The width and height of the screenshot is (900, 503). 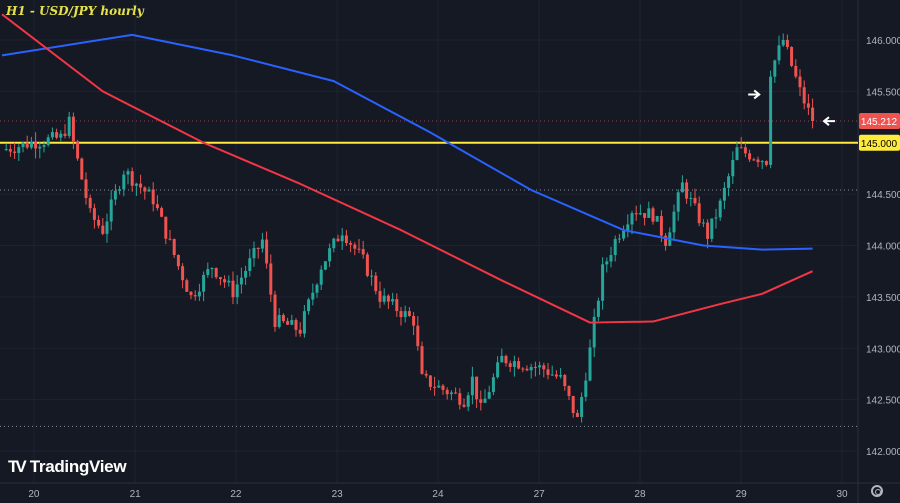 I want to click on time-tick-label: 22, so click(x=236, y=494).